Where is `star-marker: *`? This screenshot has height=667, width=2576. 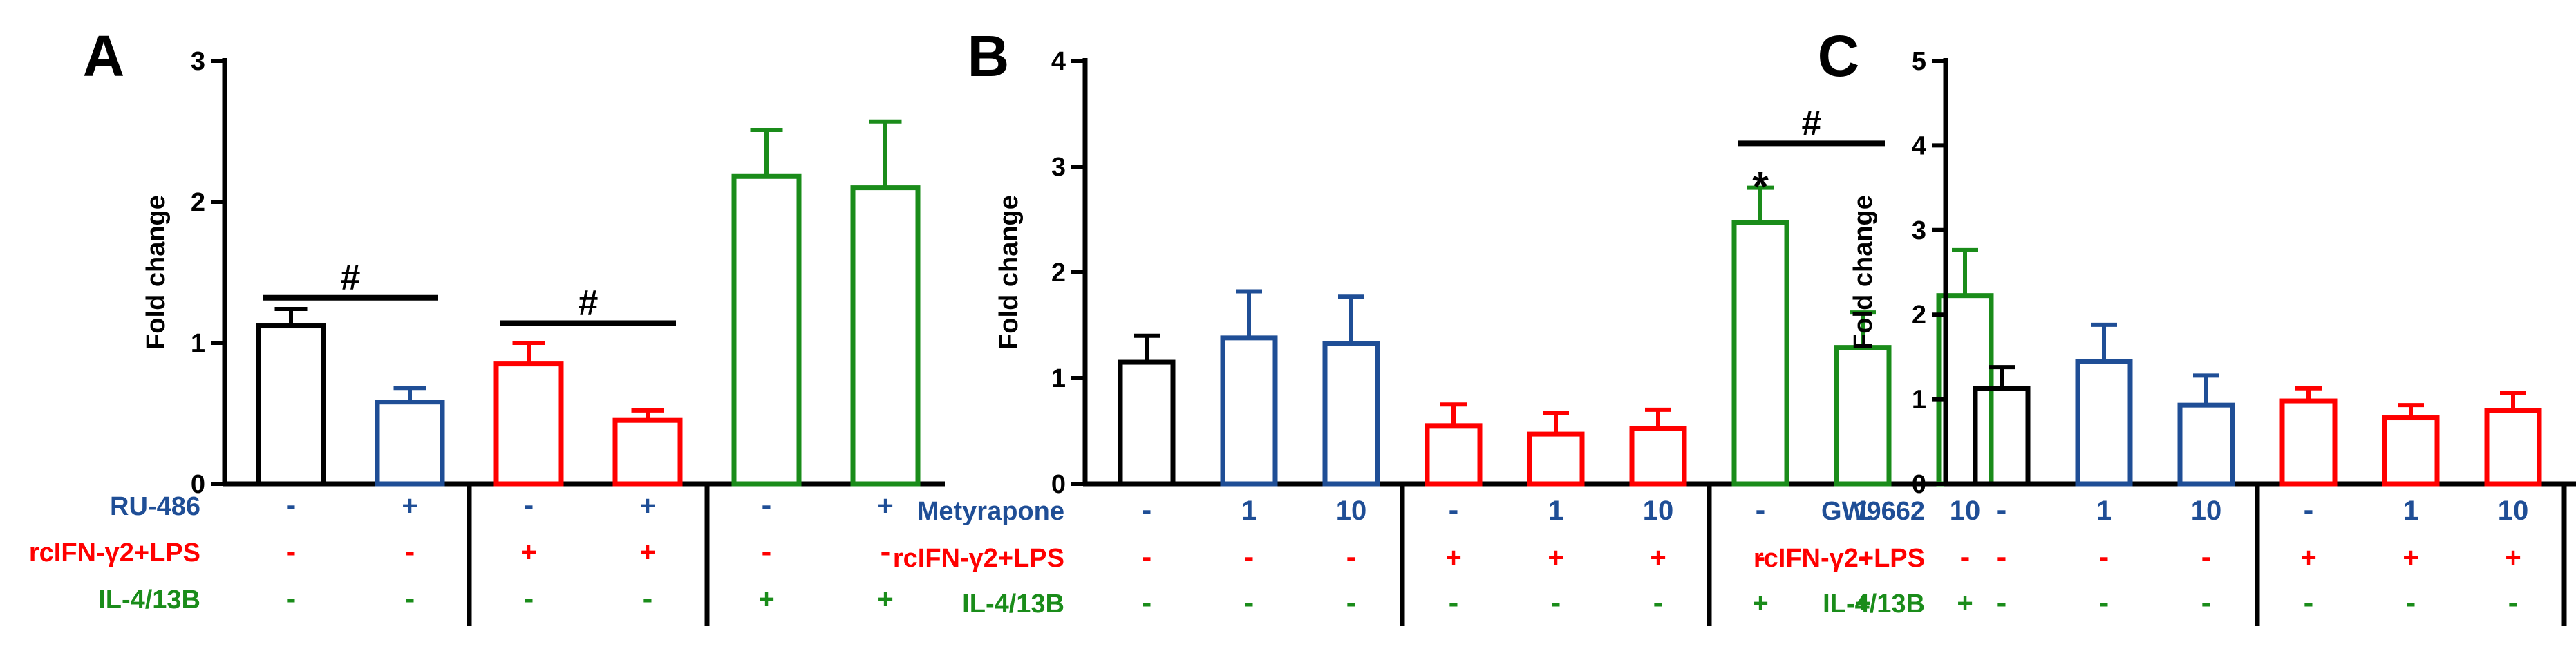
star-marker: * is located at coordinates (1760, 187).